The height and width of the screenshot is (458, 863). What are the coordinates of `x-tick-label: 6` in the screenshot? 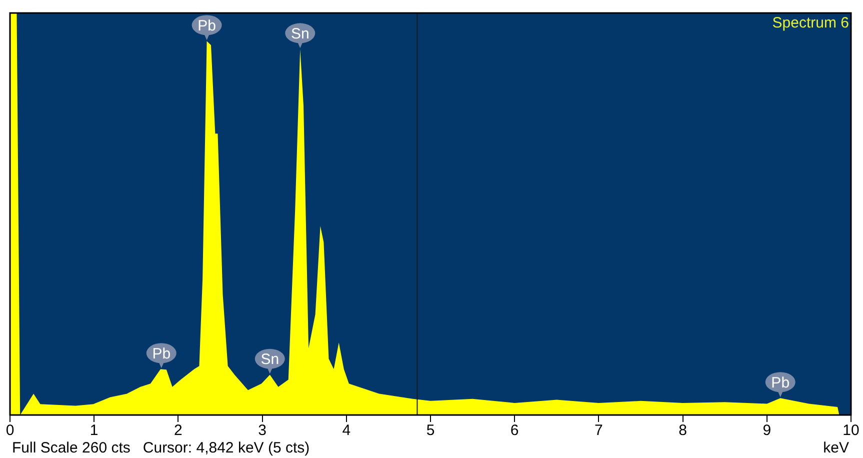 It's located at (514, 431).